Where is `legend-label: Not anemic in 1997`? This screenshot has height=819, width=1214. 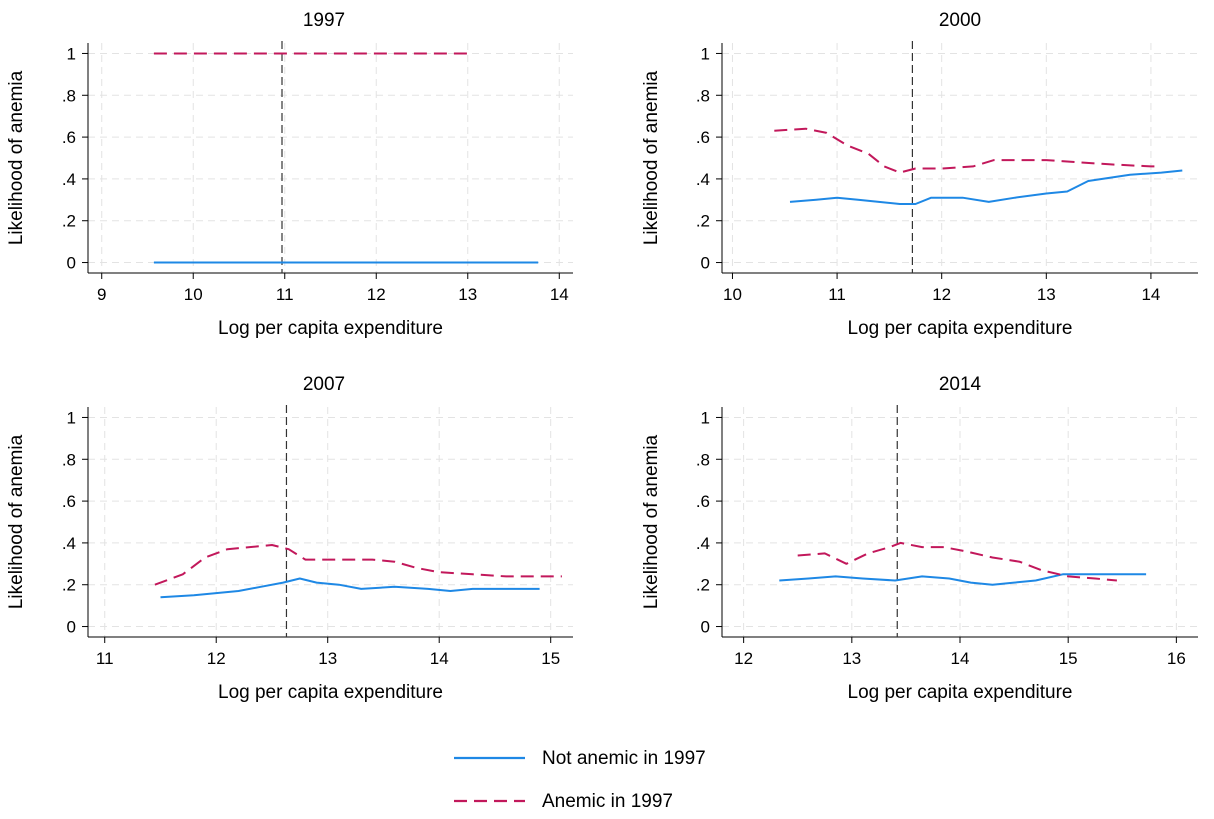
legend-label: Not anemic in 1997 is located at coordinates (624, 758).